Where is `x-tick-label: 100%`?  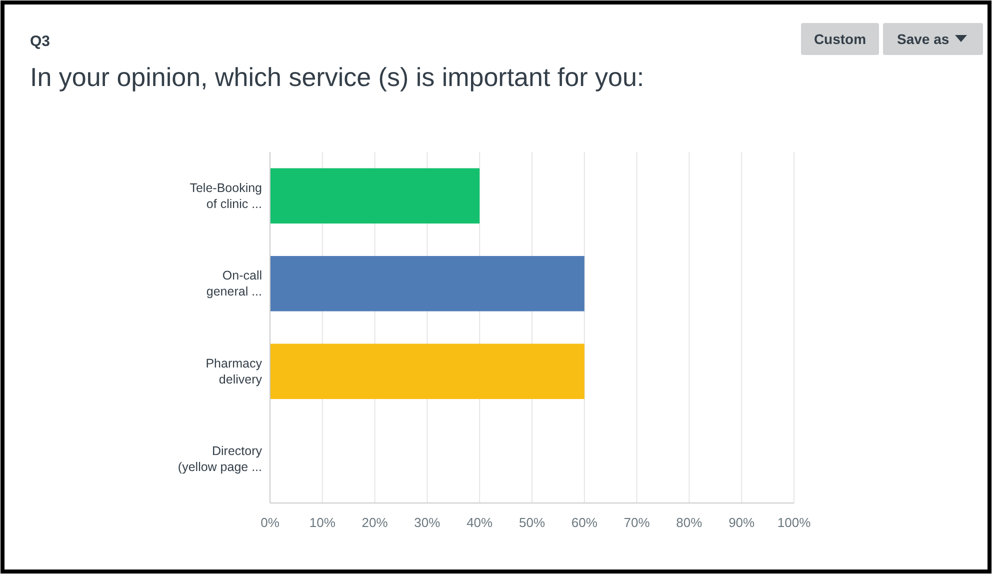 x-tick-label: 100% is located at coordinates (794, 522).